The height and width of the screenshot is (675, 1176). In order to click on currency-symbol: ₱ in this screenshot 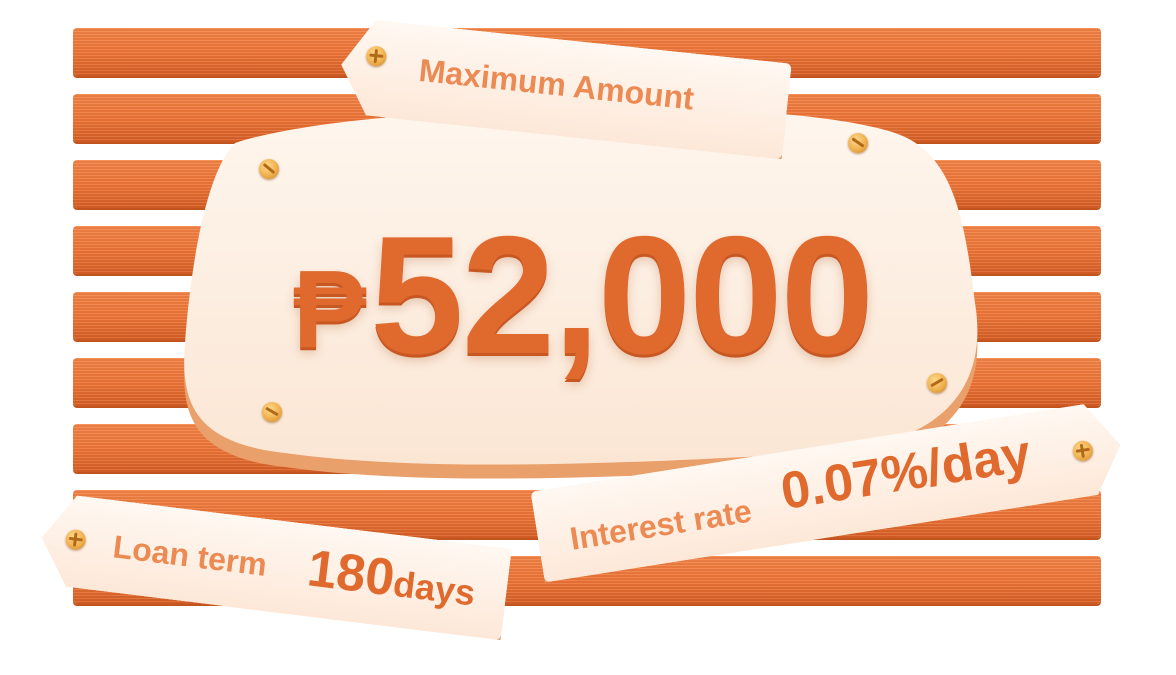, I will do `click(329, 309)`.